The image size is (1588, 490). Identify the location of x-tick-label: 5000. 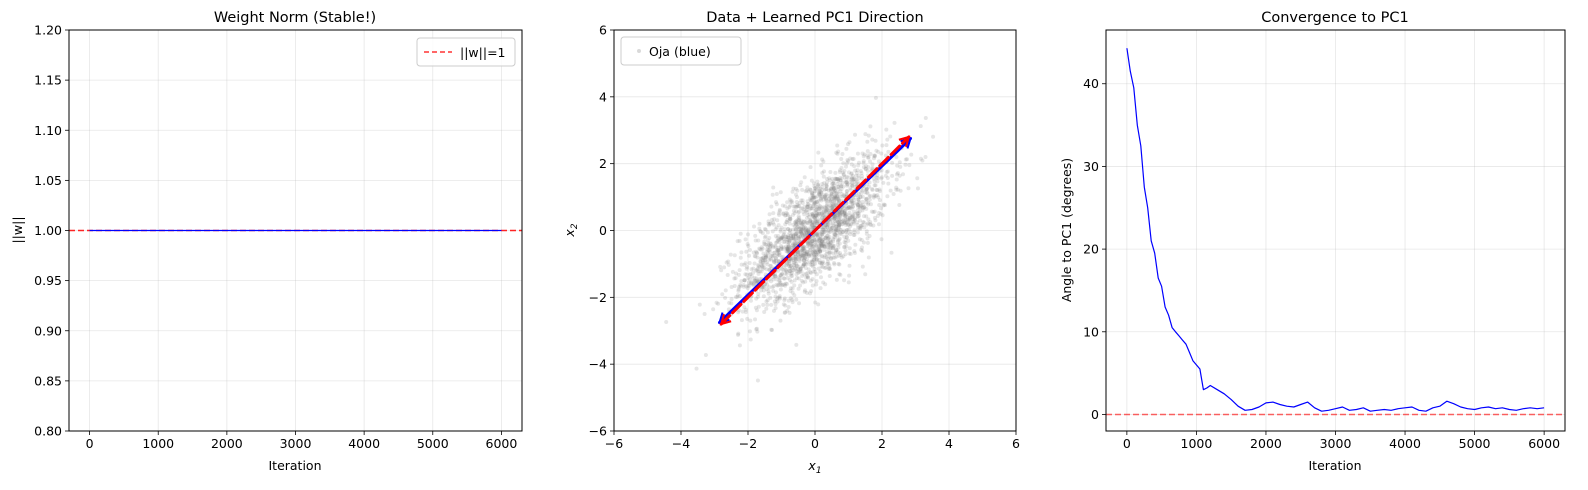
(1475, 443).